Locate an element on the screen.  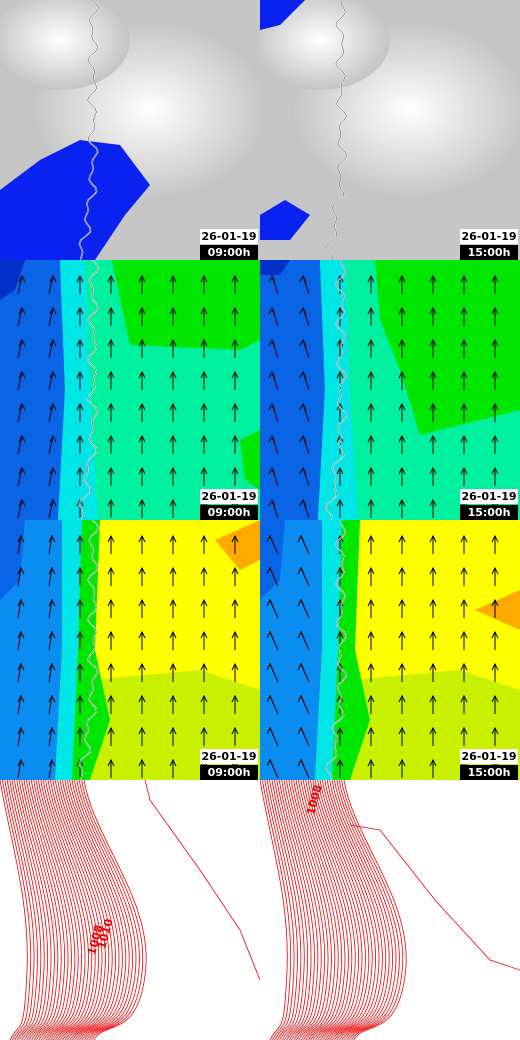
pressure-field is located at coordinates (130, 910).